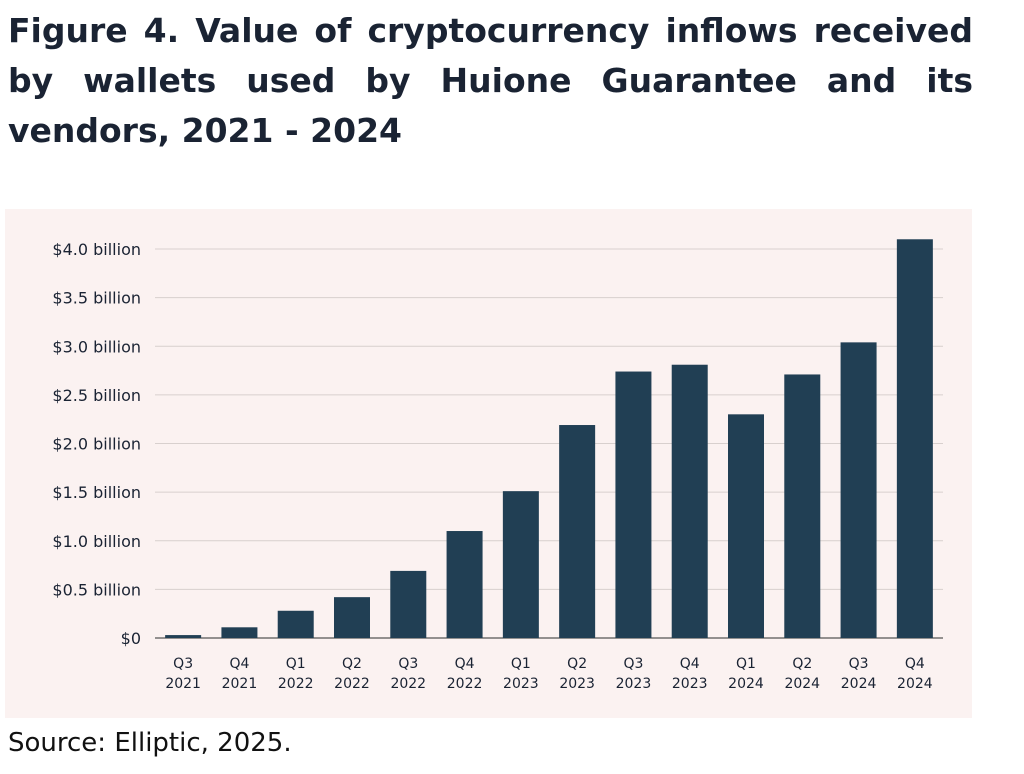 The image size is (1024, 774). Describe the element at coordinates (96, 444) in the screenshot. I see `y-tick-label: $2.0 billion` at that location.